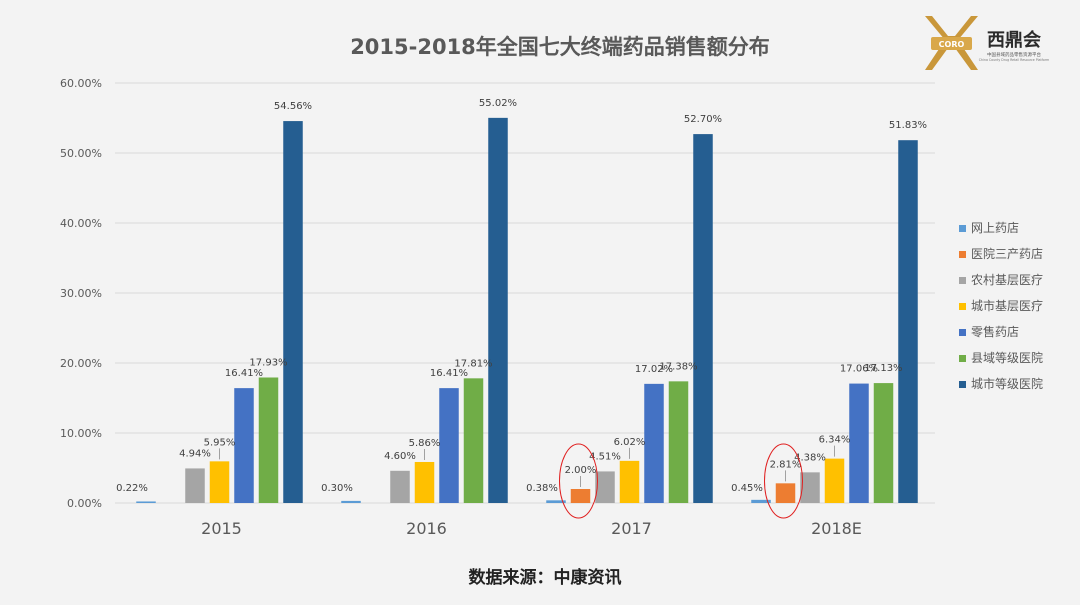 Image resolution: width=1080 pixels, height=605 pixels. Describe the element at coordinates (678, 442) in the screenshot. I see `bar-县域等级医院-2017` at that location.